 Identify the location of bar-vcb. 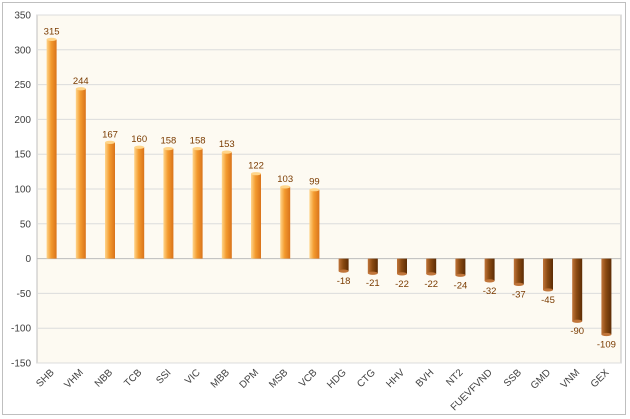
(314, 224).